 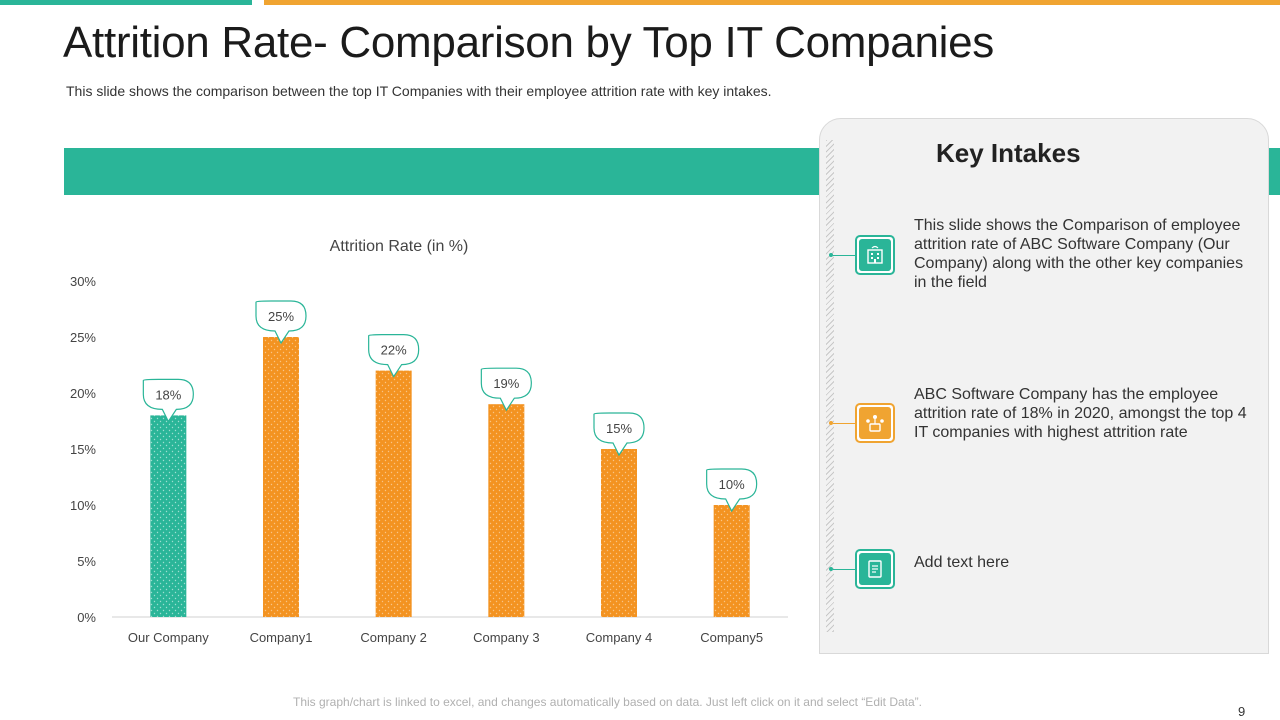 I want to click on y-tick-label: 20%, so click(x=83, y=393).